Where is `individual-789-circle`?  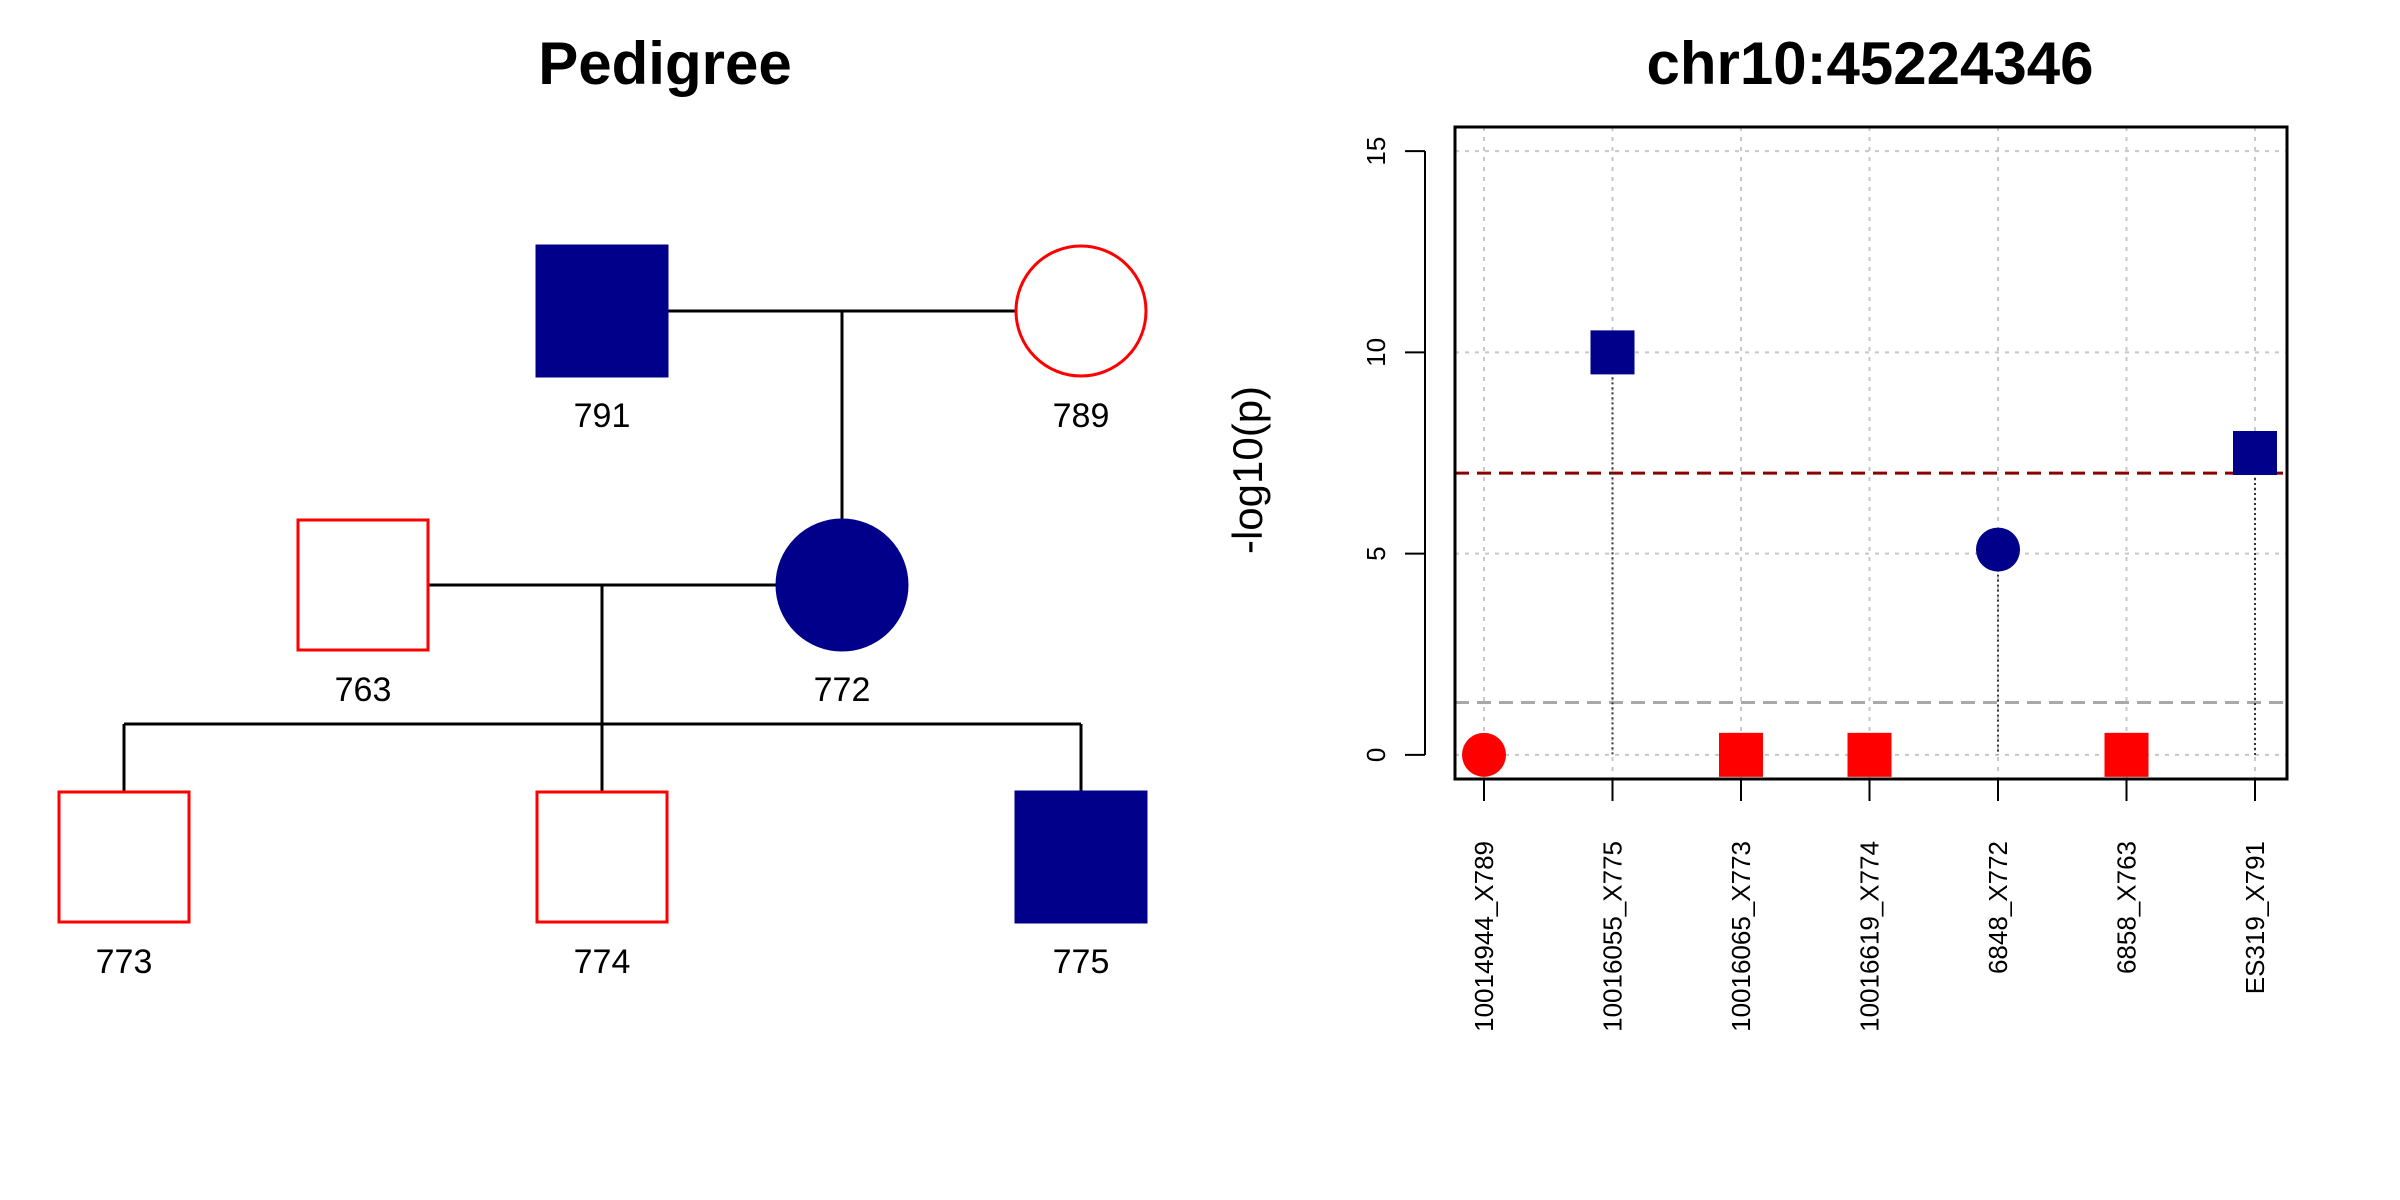
individual-789-circle is located at coordinates (1081, 311).